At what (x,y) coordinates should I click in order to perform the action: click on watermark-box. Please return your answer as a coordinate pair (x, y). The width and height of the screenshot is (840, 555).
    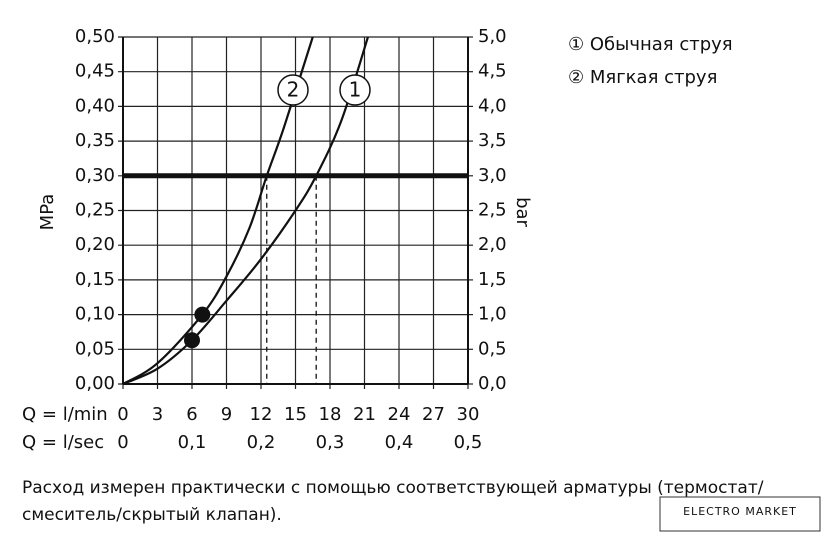
    Looking at the image, I should click on (740, 514).